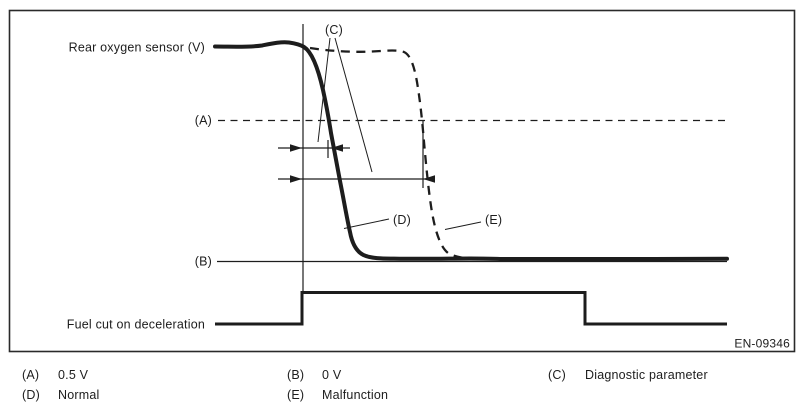 The height and width of the screenshot is (412, 804). I want to click on dimension-long-arrow-left-icon, so click(429, 179).